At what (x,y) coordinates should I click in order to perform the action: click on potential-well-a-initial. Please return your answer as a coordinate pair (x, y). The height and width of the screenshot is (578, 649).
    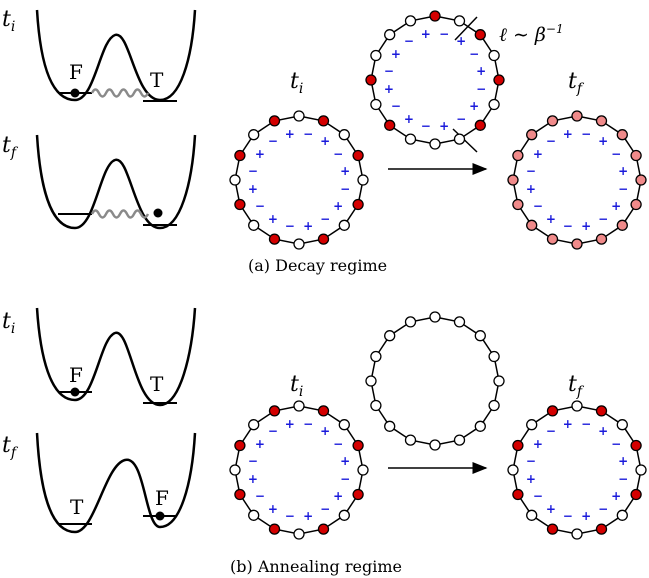
    Looking at the image, I should click on (116, 55).